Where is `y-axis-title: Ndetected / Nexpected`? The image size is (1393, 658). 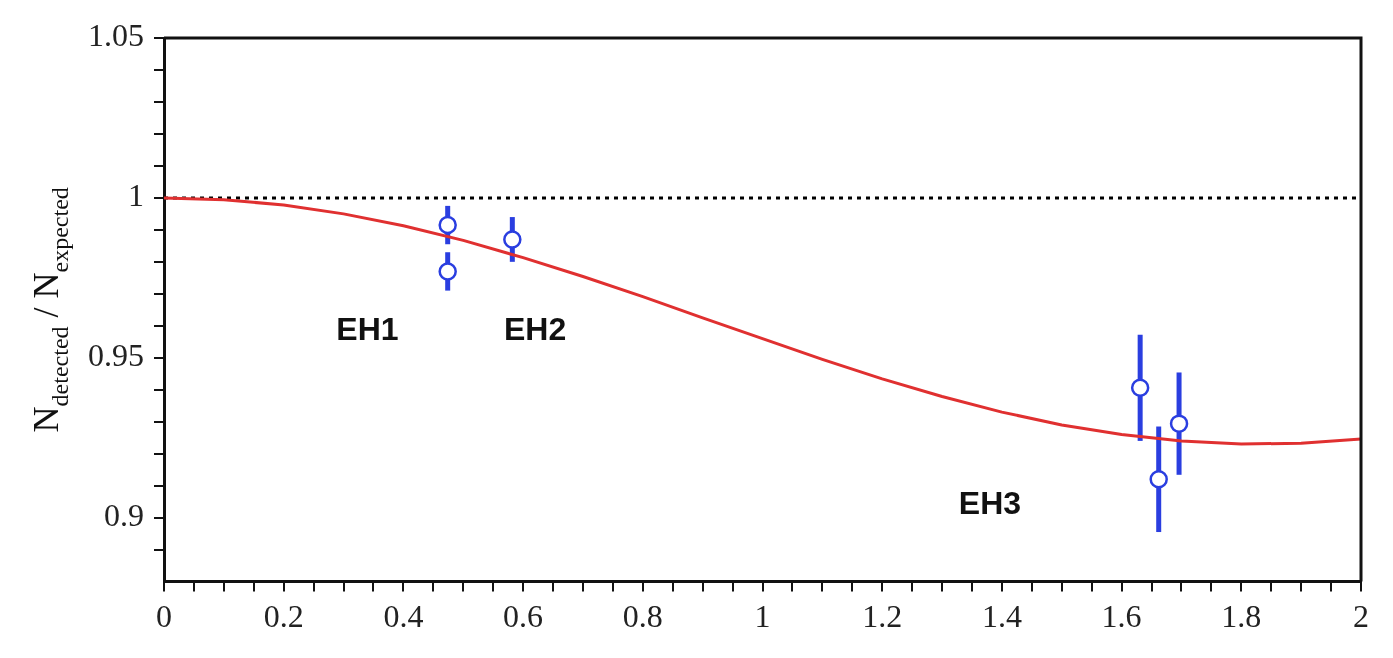 y-axis-title: Ndetected / Nexpected is located at coordinates (49, 310).